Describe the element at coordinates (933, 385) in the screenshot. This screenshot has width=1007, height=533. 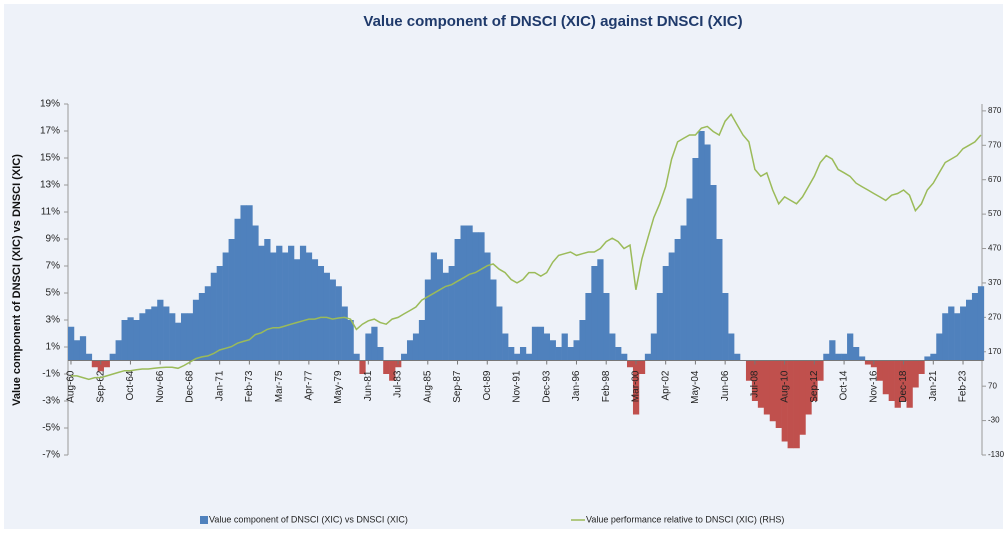
I see `x-tick-label: Jan-21` at that location.